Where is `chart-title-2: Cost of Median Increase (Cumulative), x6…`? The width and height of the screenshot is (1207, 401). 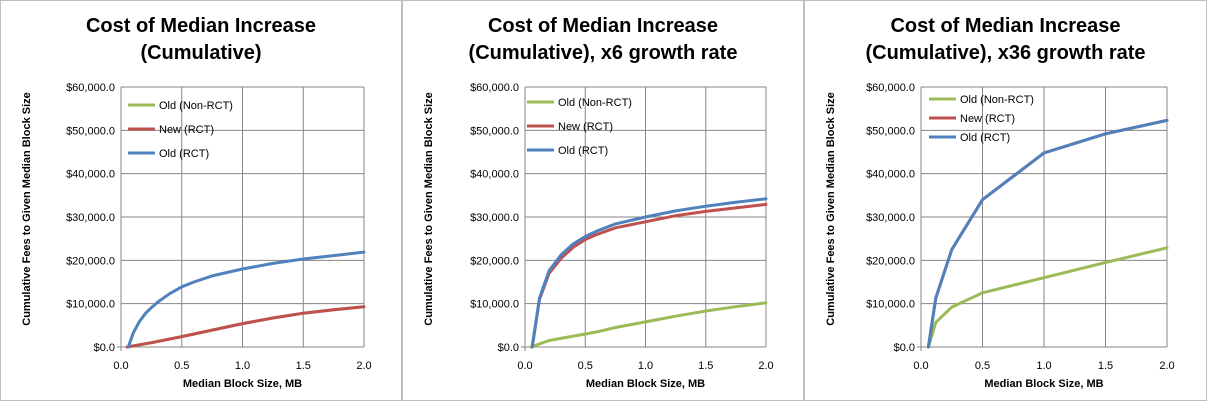 chart-title-2: Cost of Median Increase (Cumulative), x6… is located at coordinates (603, 40).